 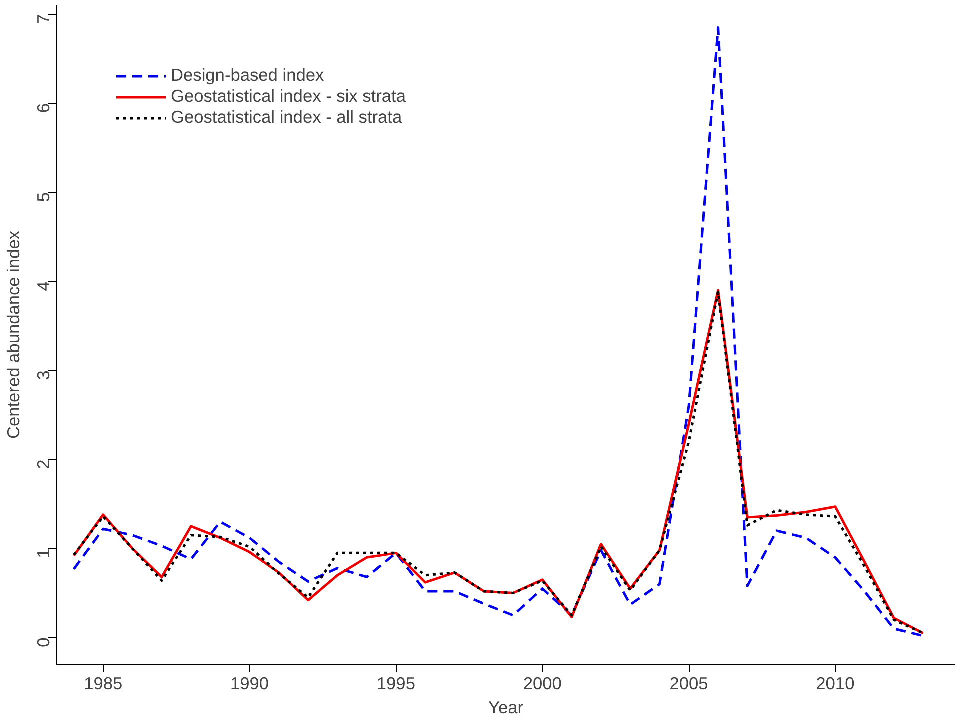 I want to click on y-tick-label: 3, so click(x=44, y=375).